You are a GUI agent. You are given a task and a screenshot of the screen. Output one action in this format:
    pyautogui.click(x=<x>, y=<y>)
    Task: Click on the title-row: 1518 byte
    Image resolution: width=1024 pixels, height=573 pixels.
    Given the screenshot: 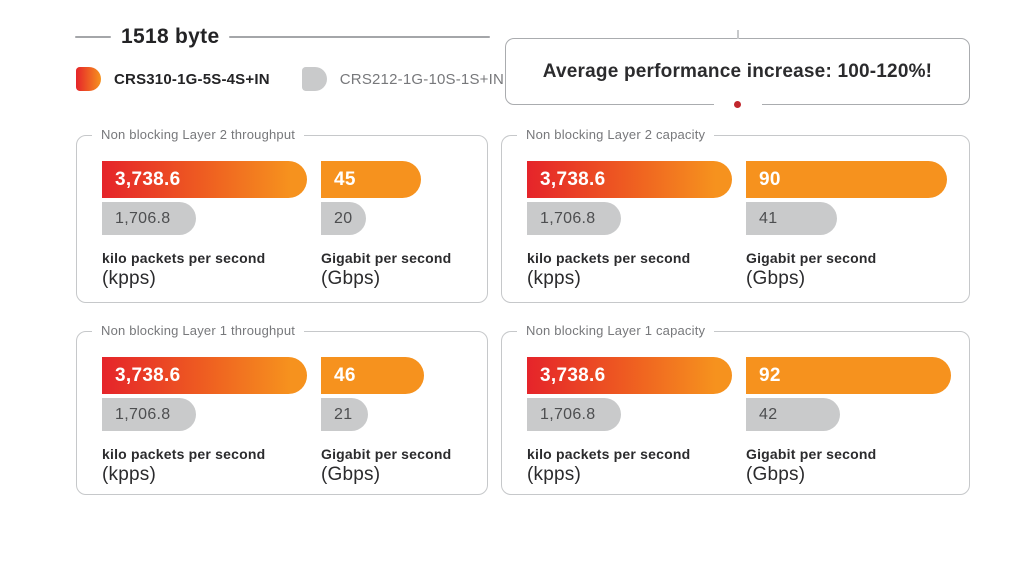 What is the action you would take?
    pyautogui.click(x=282, y=37)
    